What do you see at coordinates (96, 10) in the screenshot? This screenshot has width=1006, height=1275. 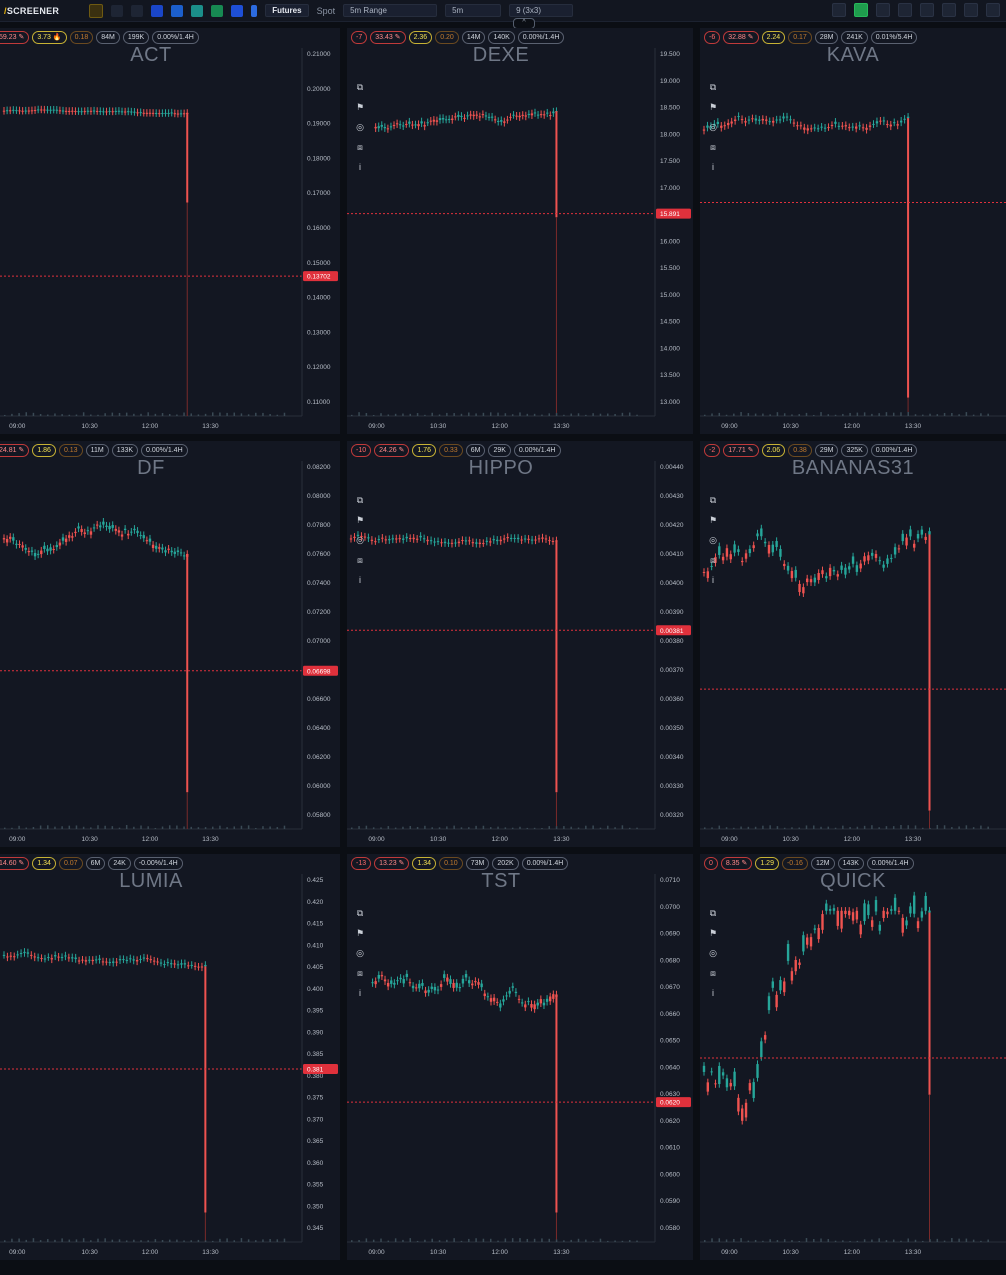 I see `exchange-icon` at bounding box center [96, 10].